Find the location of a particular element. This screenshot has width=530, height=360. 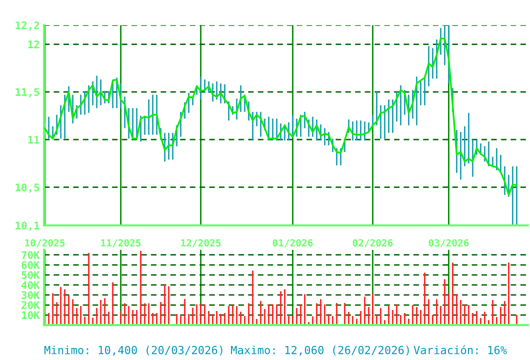

text: Variación: 16% is located at coordinates (460, 349).